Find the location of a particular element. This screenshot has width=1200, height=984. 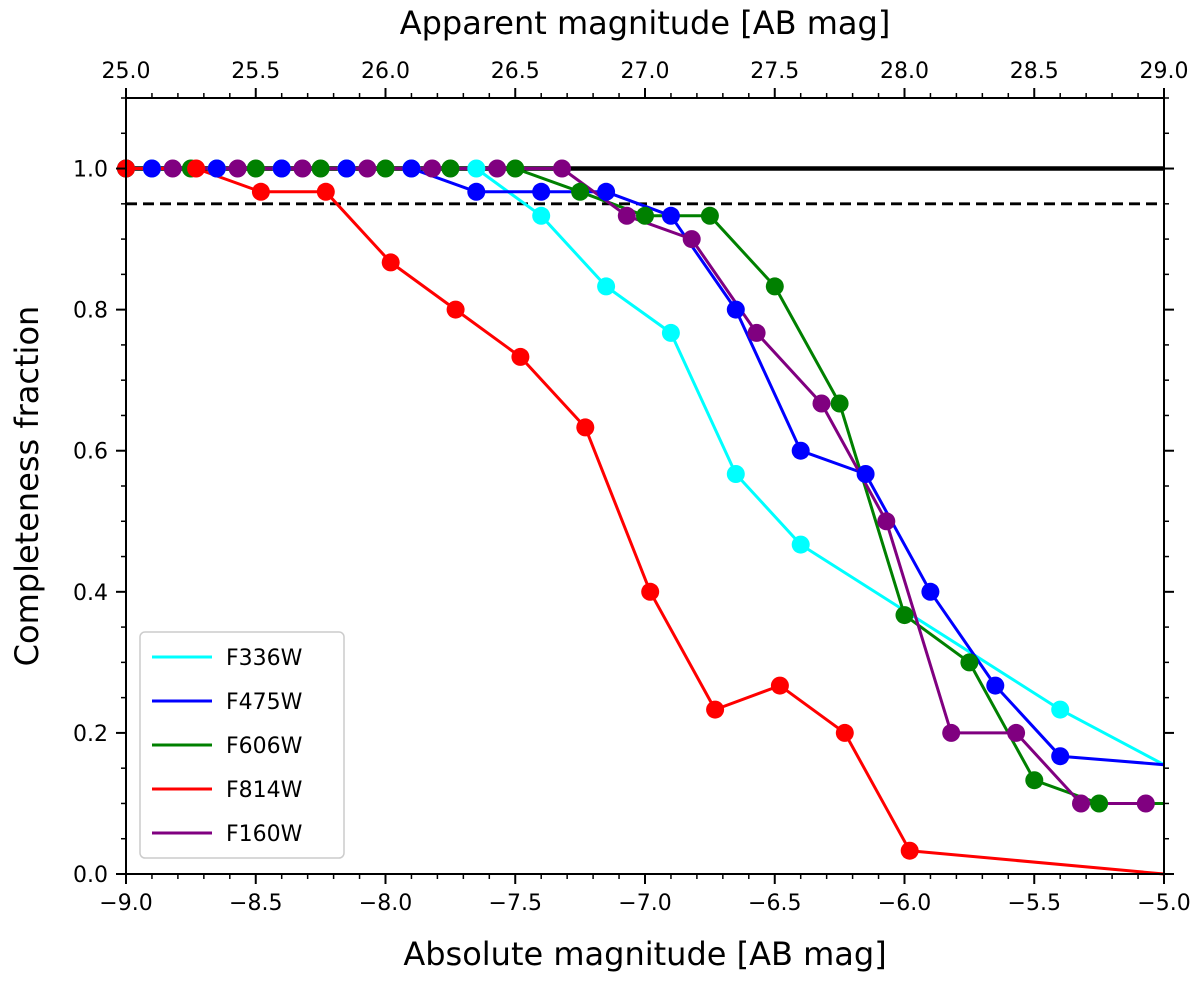

x-tick-label: −7.5 is located at coordinates (515, 903).